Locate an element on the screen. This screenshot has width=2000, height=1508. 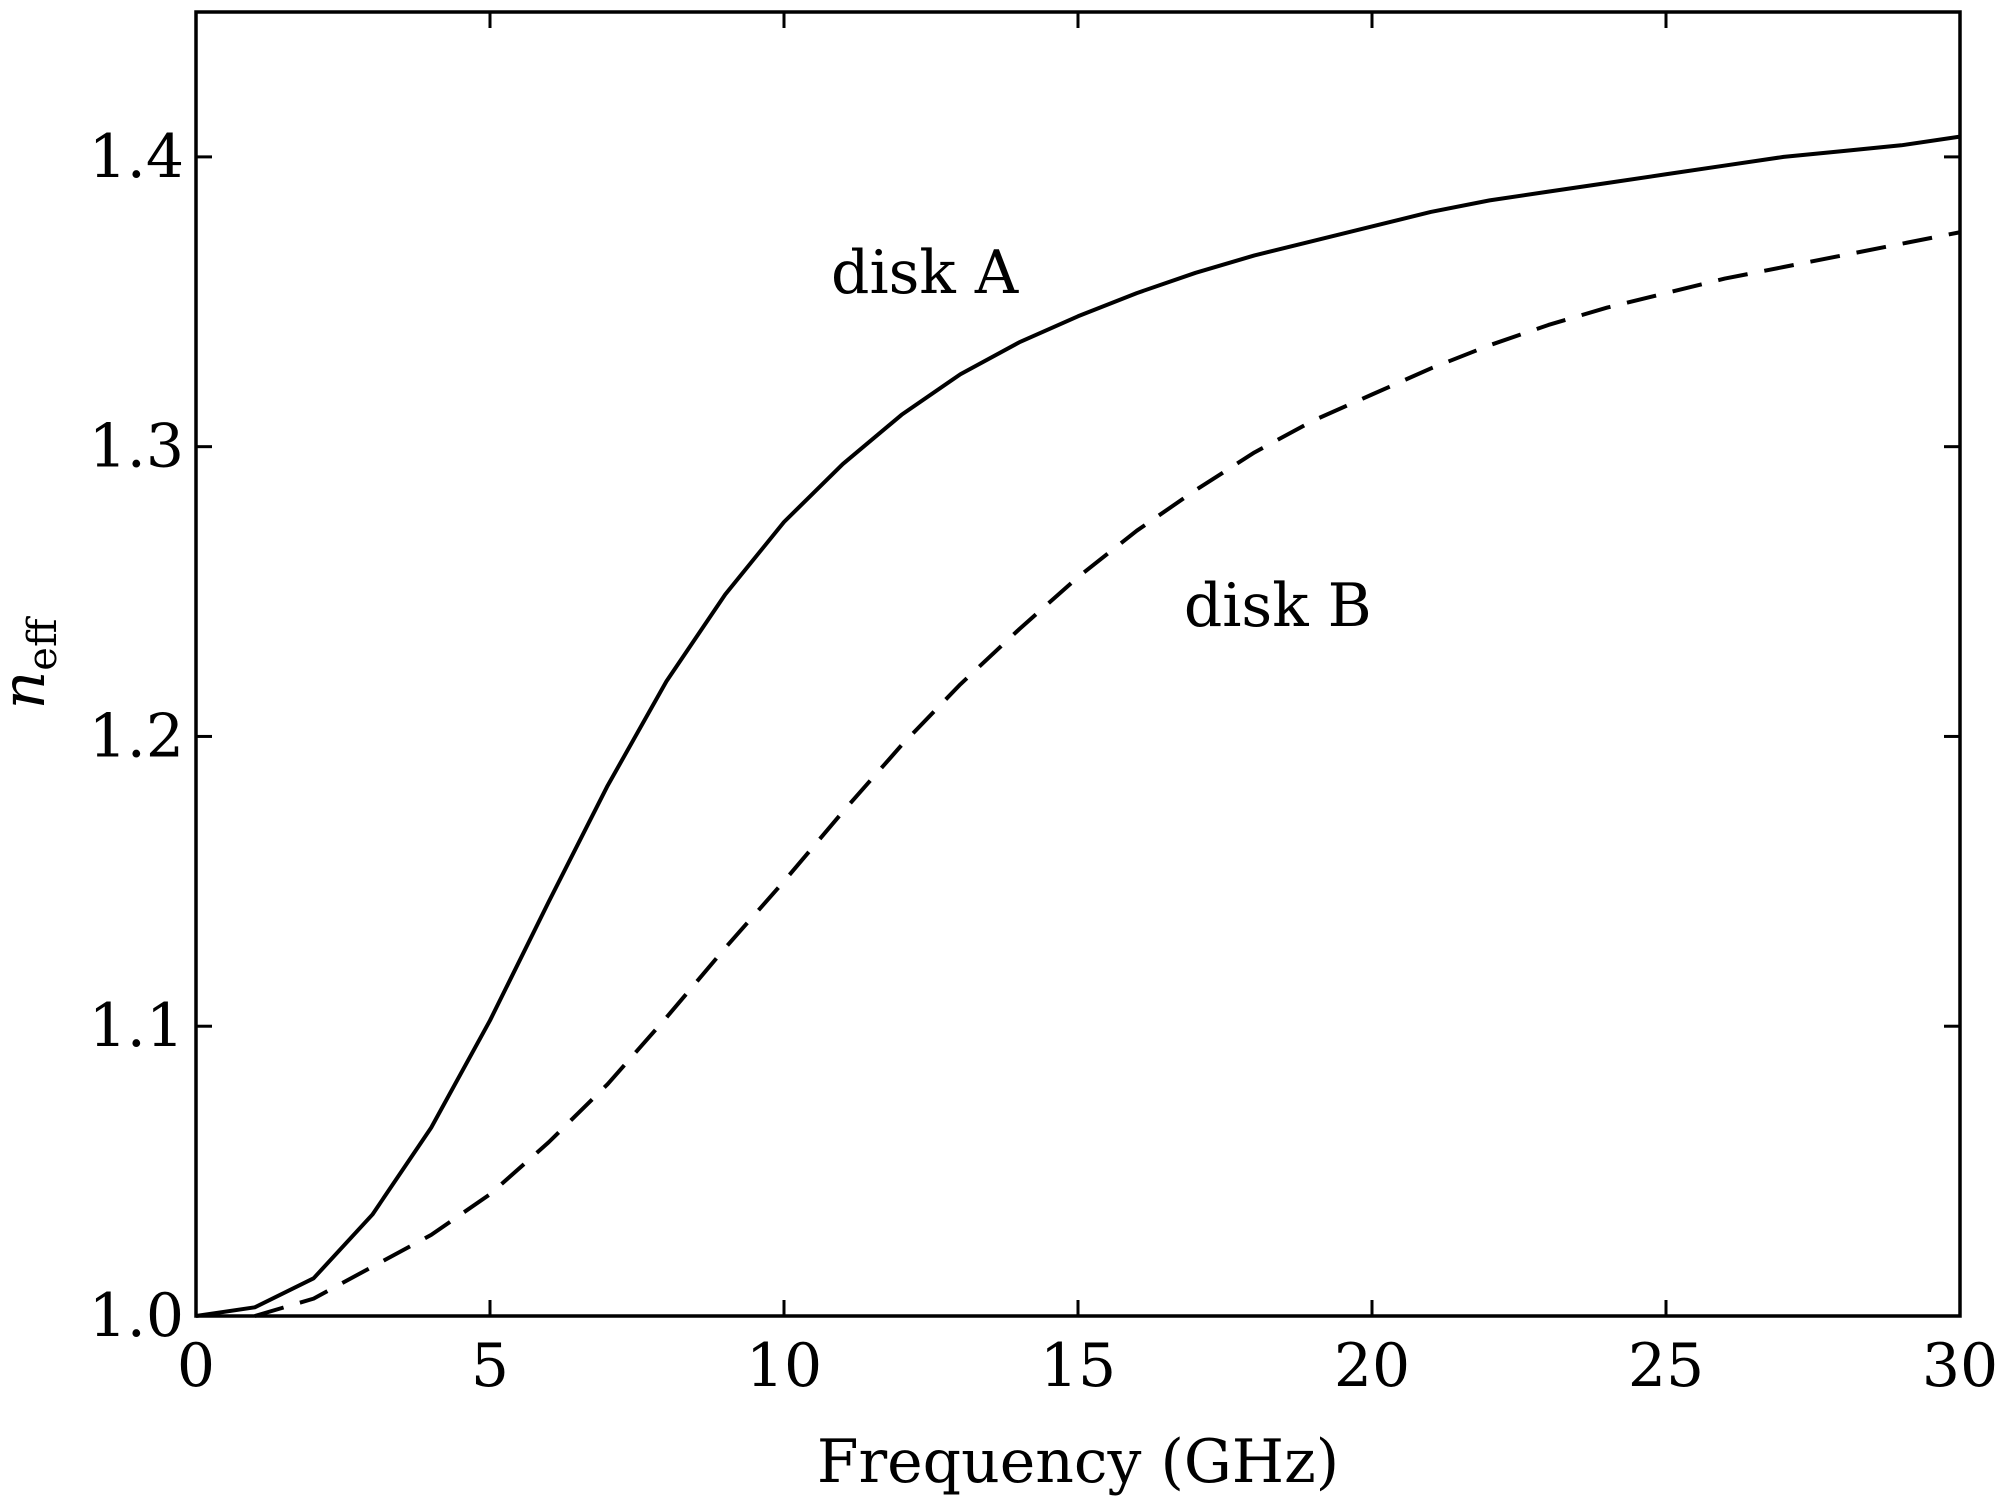
y-tick-label: 1.2 is located at coordinates (136, 736).